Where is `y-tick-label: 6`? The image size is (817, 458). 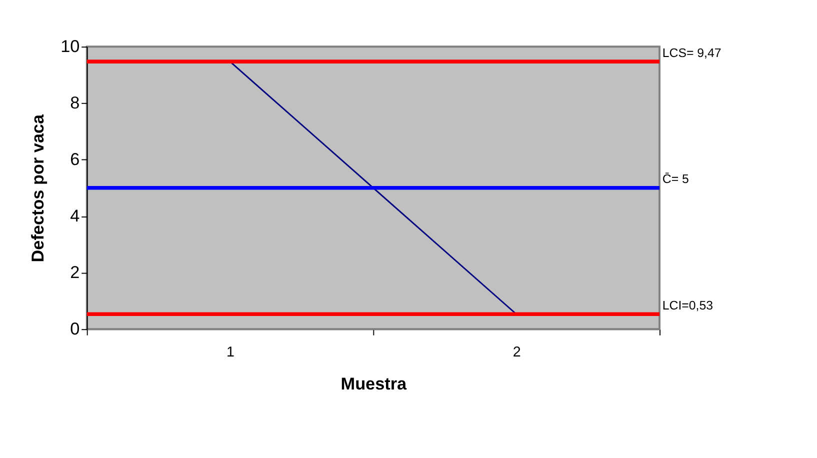
y-tick-label: 6 is located at coordinates (75, 158).